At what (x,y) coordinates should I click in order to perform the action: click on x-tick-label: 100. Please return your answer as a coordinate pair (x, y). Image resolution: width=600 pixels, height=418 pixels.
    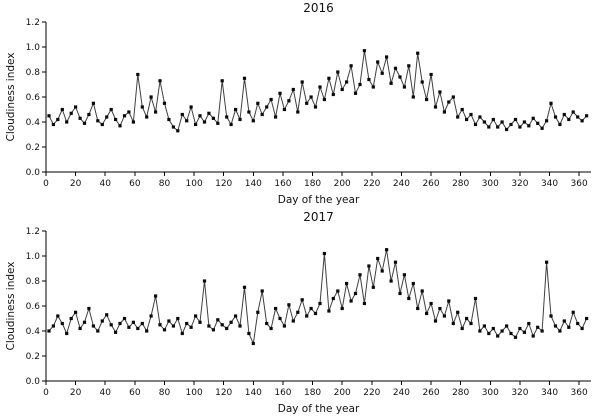
    Looking at the image, I should click on (194, 393).